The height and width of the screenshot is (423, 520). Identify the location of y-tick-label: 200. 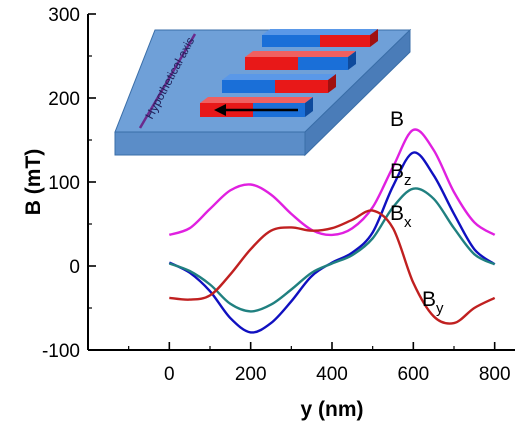
(64, 99).